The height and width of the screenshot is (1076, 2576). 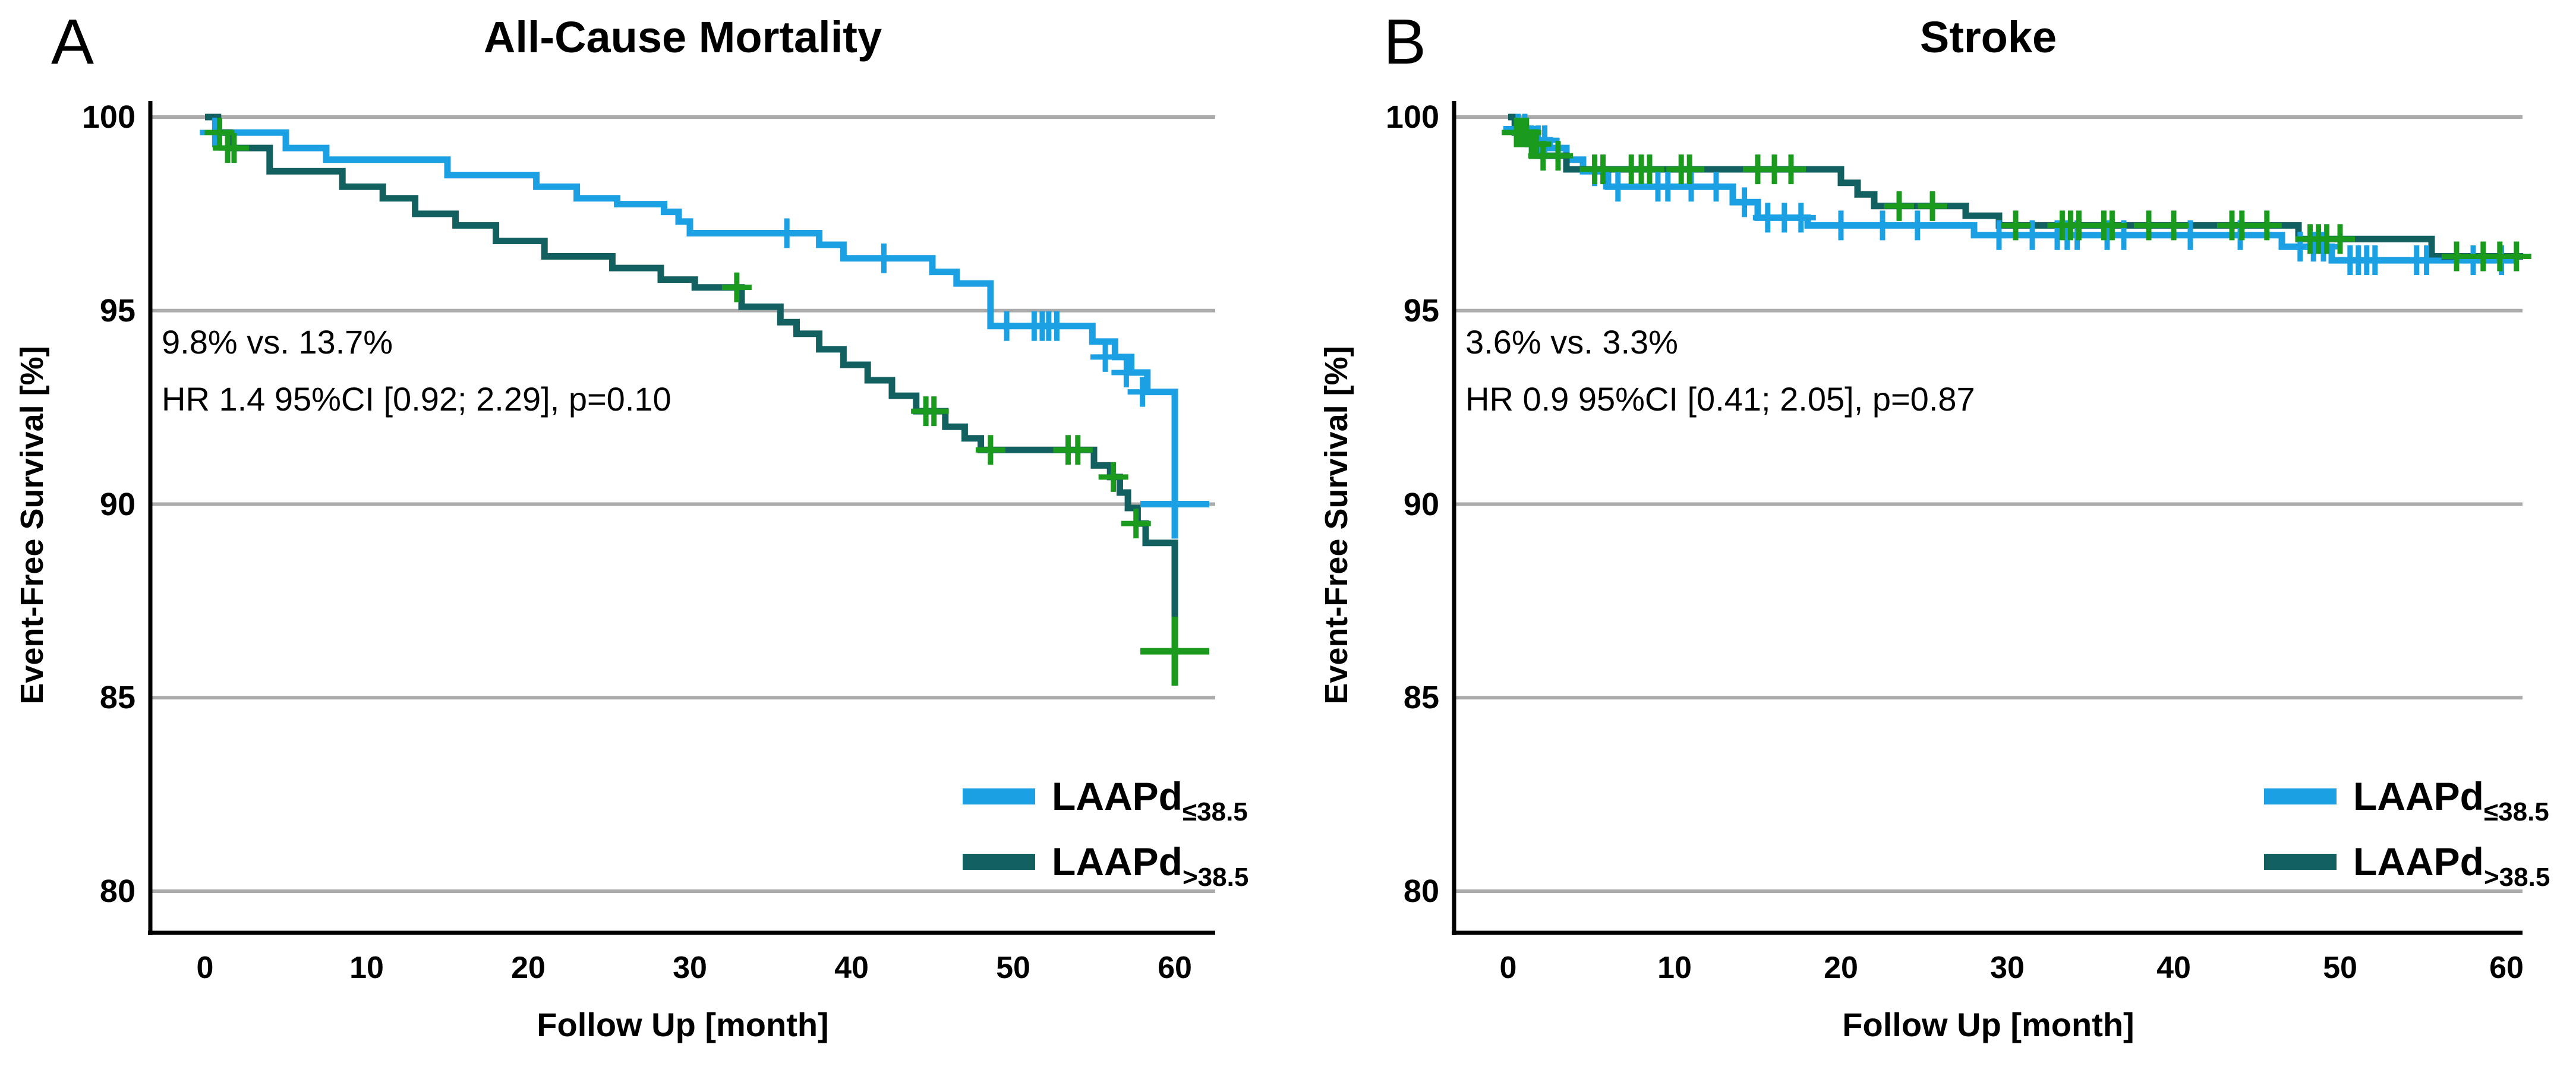 I want to click on panel-b-letter: B, so click(x=1405, y=41).